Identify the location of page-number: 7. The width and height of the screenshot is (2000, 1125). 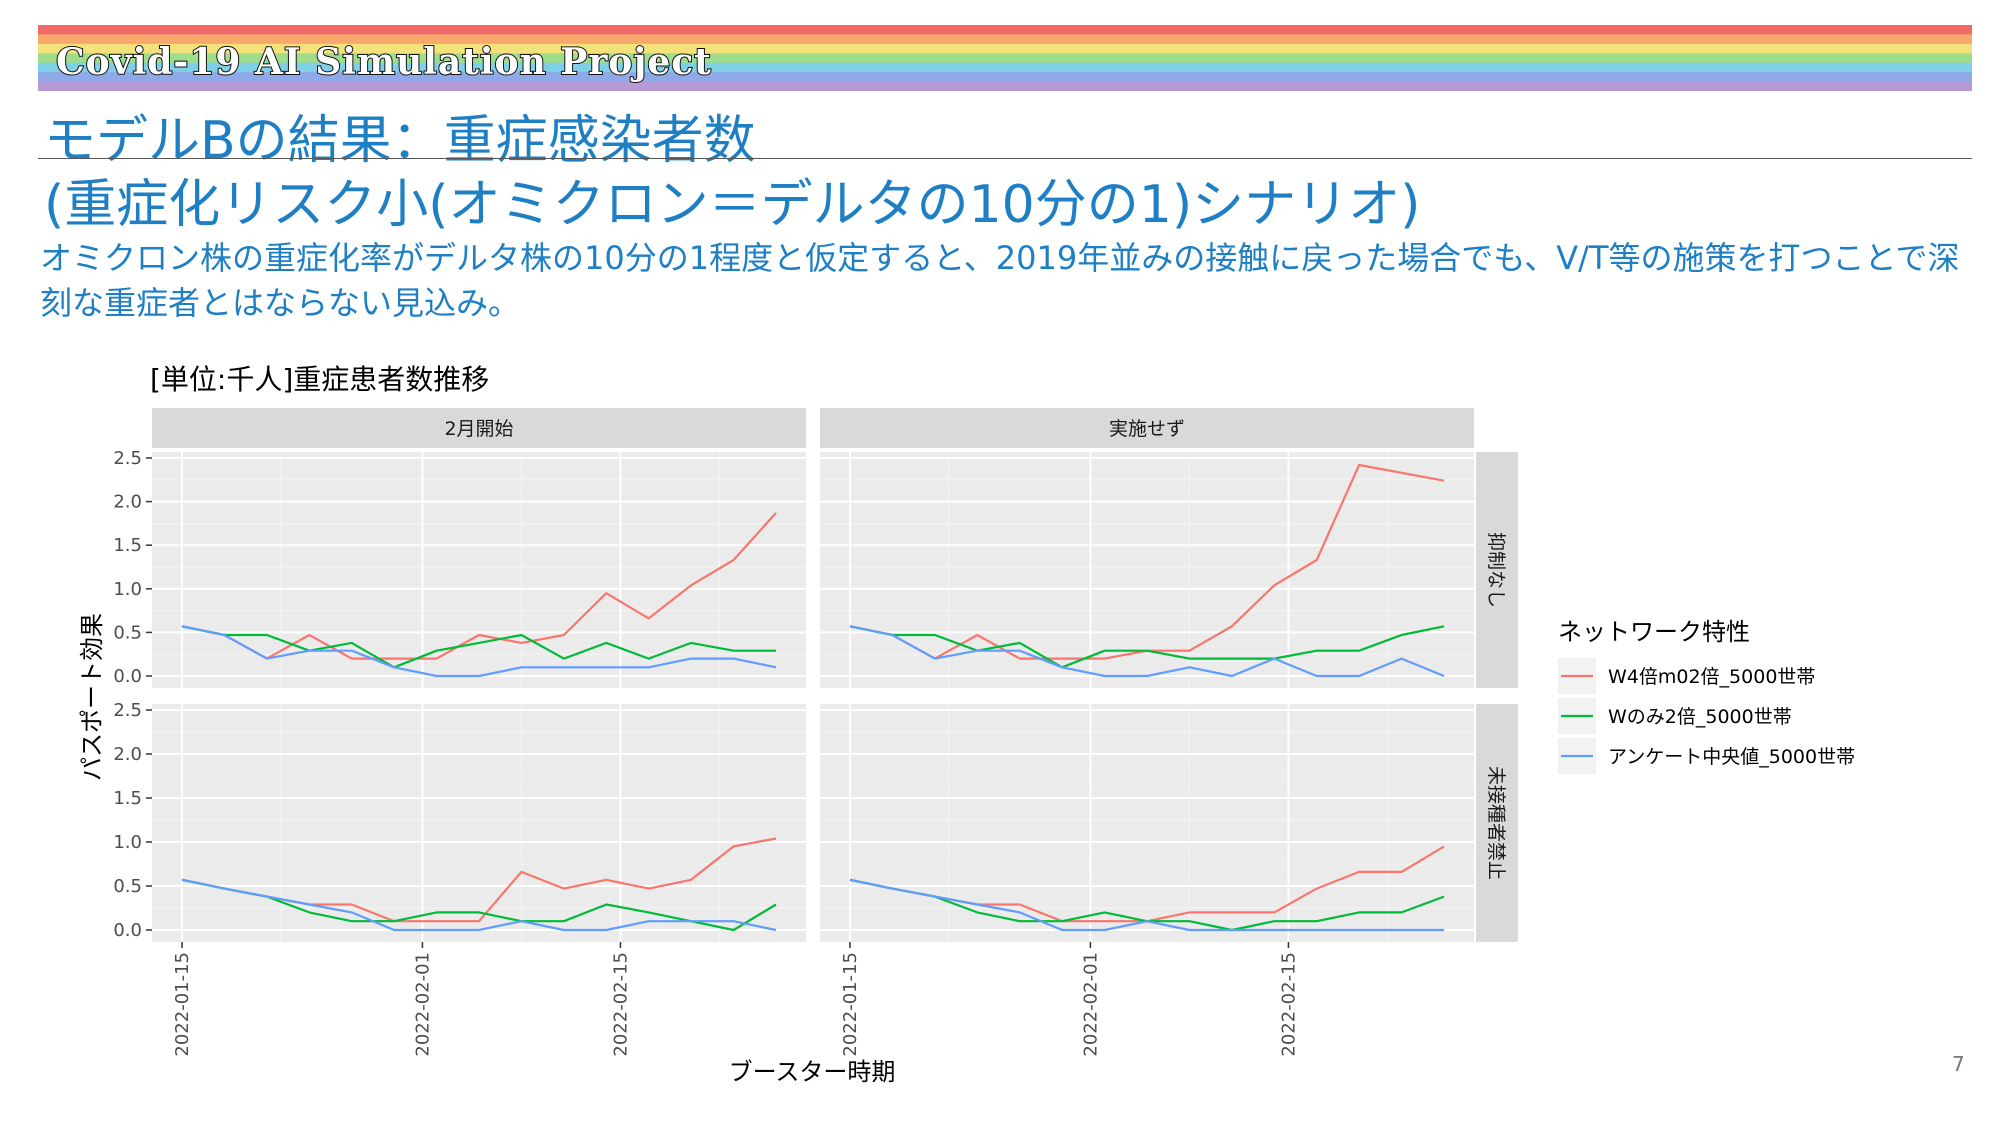
(1958, 1064).